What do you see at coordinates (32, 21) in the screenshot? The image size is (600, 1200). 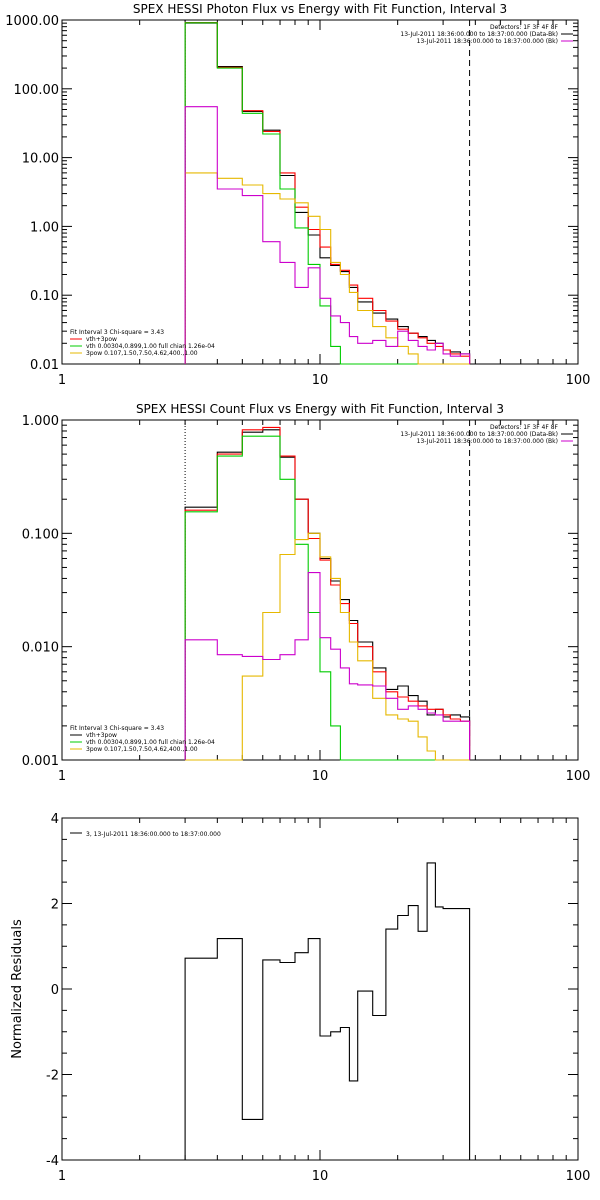 I see `y-tick-label: 1000.00` at bounding box center [32, 21].